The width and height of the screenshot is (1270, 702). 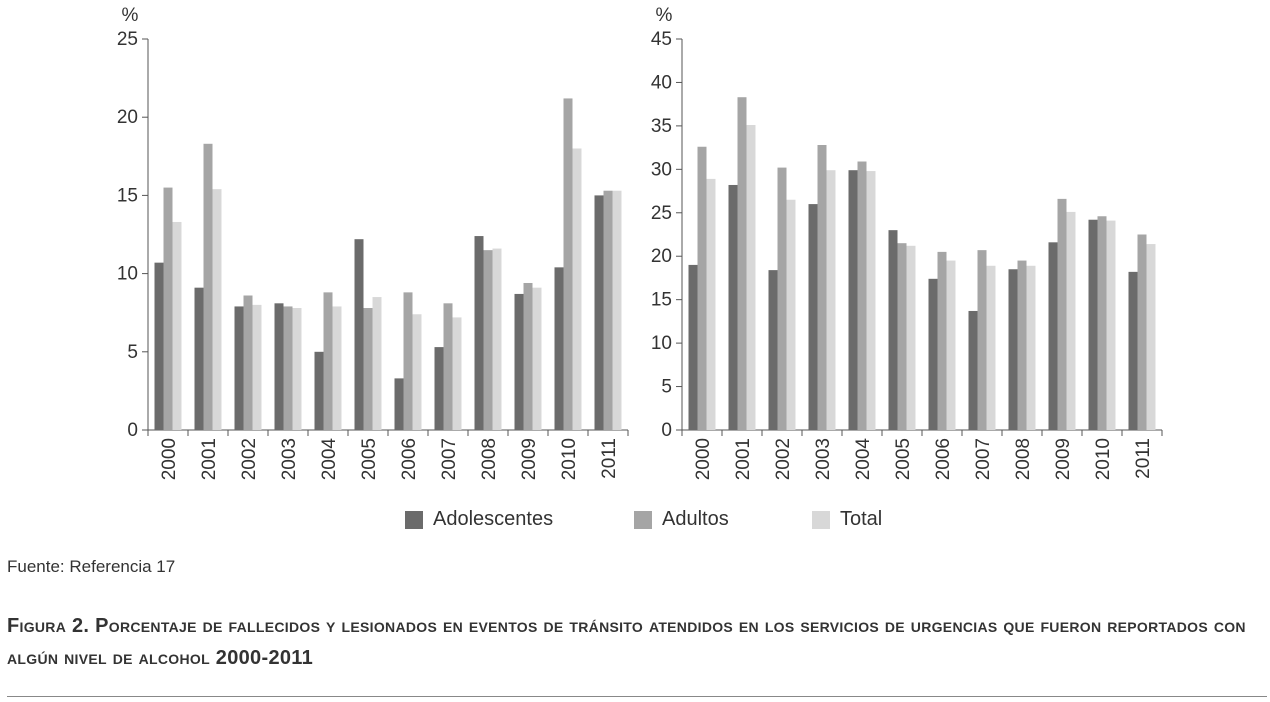 What do you see at coordinates (983, 459) in the screenshot?
I see `x-tick-label: 2007` at bounding box center [983, 459].